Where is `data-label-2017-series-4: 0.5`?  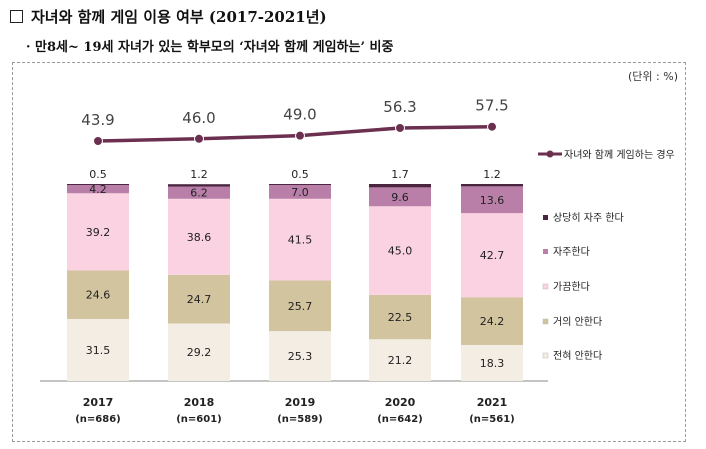 data-label-2017-series-4: 0.5 is located at coordinates (98, 174).